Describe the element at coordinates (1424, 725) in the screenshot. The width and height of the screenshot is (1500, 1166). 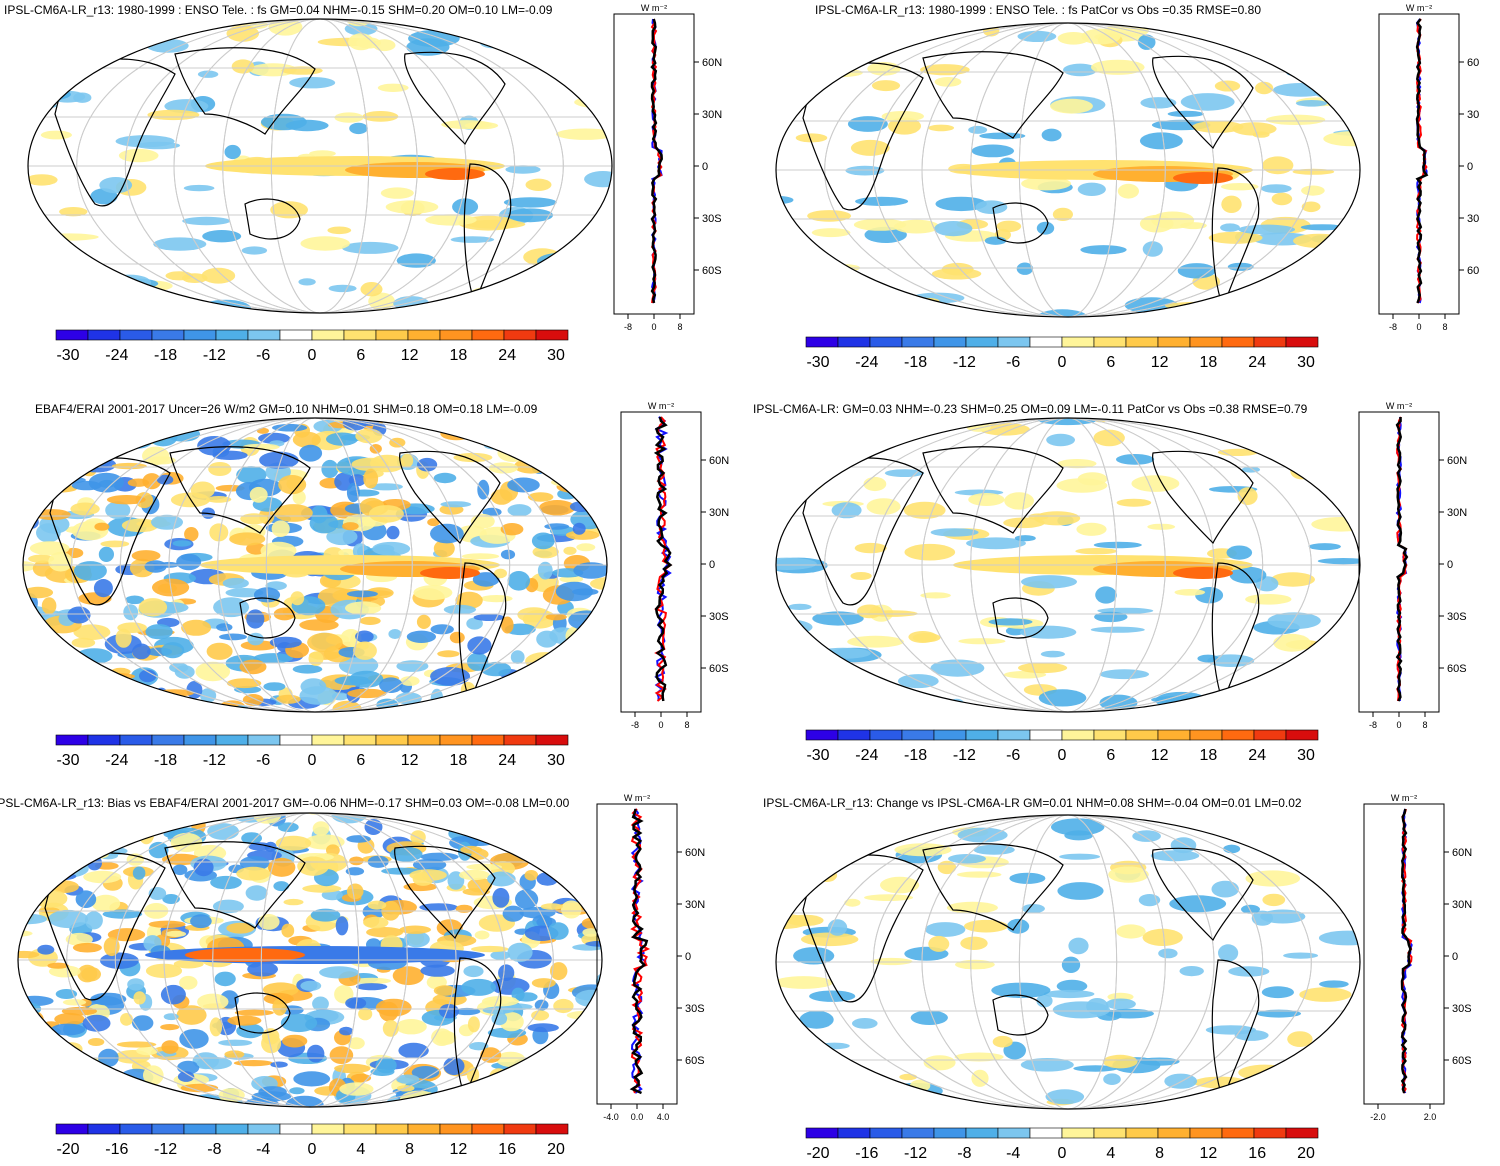
I see `x-tick-label: 8` at that location.